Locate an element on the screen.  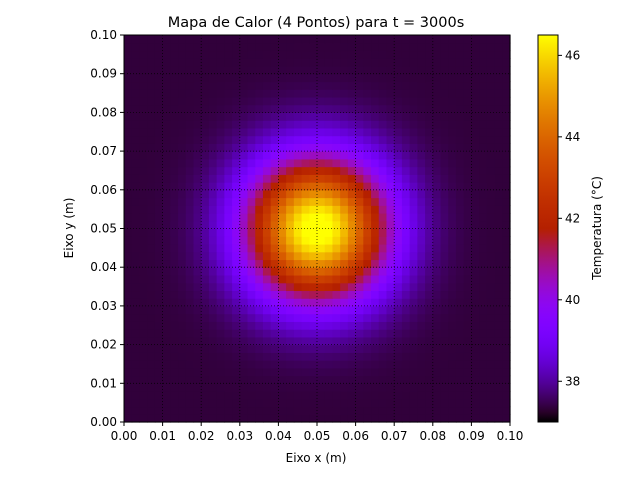
colorbar-label: Temperatura (°C) is located at coordinates (597, 228).